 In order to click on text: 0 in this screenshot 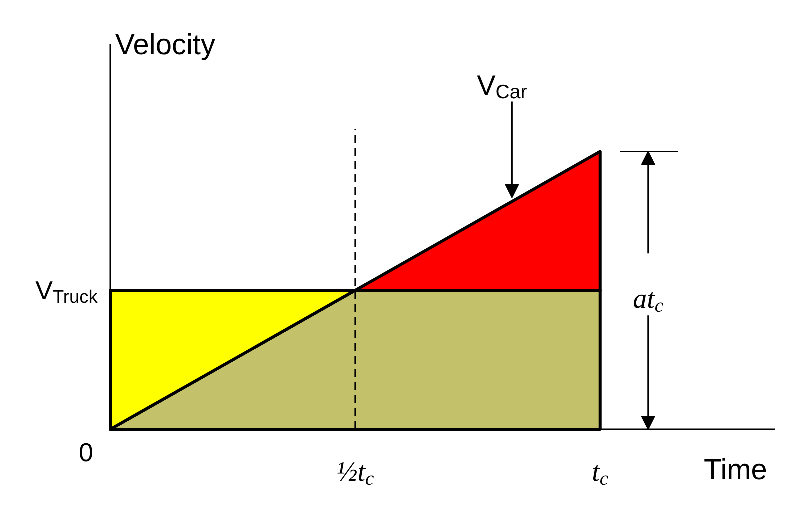, I will do `click(86, 453)`.